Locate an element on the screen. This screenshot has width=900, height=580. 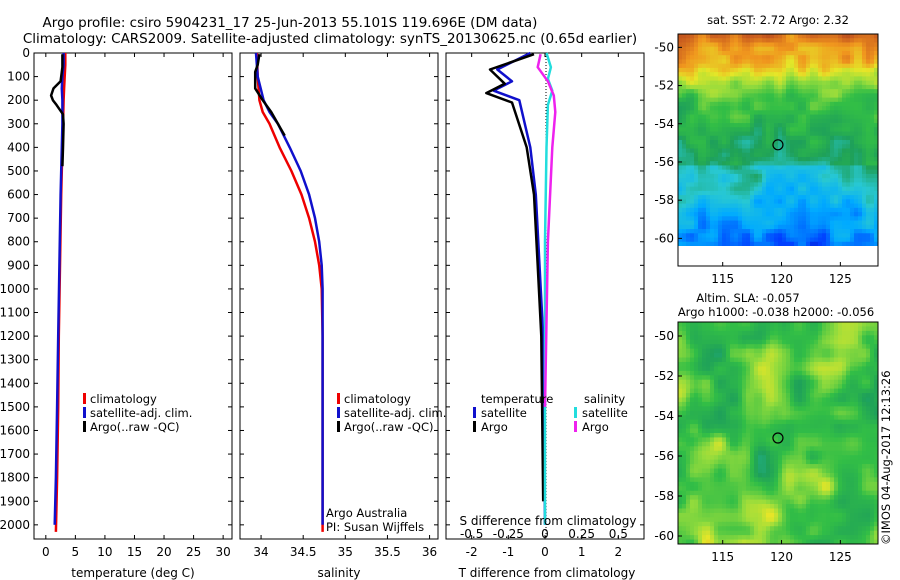
annotation-pi: PI: Susan Wijffels is located at coordinates (375, 527).